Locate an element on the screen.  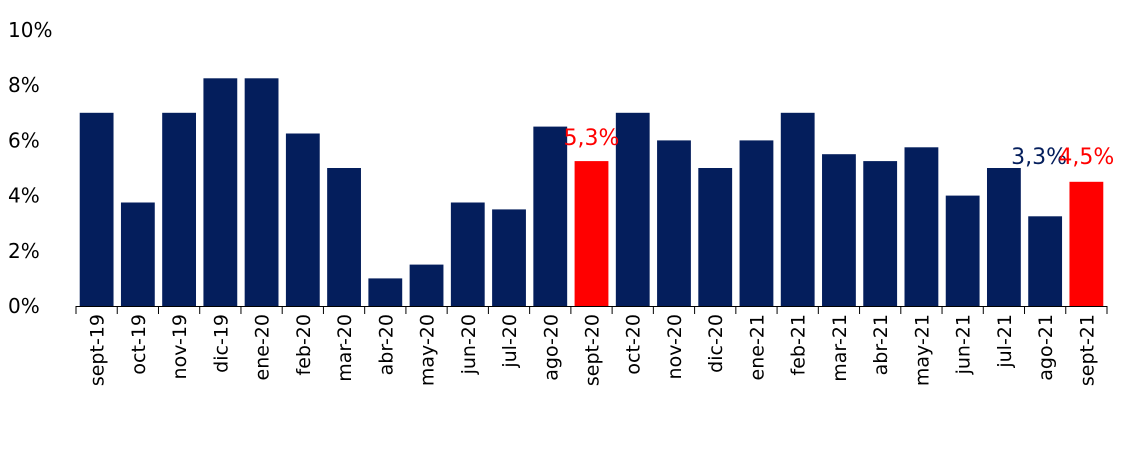
y-tick-label: 0% is located at coordinates (24, 306).